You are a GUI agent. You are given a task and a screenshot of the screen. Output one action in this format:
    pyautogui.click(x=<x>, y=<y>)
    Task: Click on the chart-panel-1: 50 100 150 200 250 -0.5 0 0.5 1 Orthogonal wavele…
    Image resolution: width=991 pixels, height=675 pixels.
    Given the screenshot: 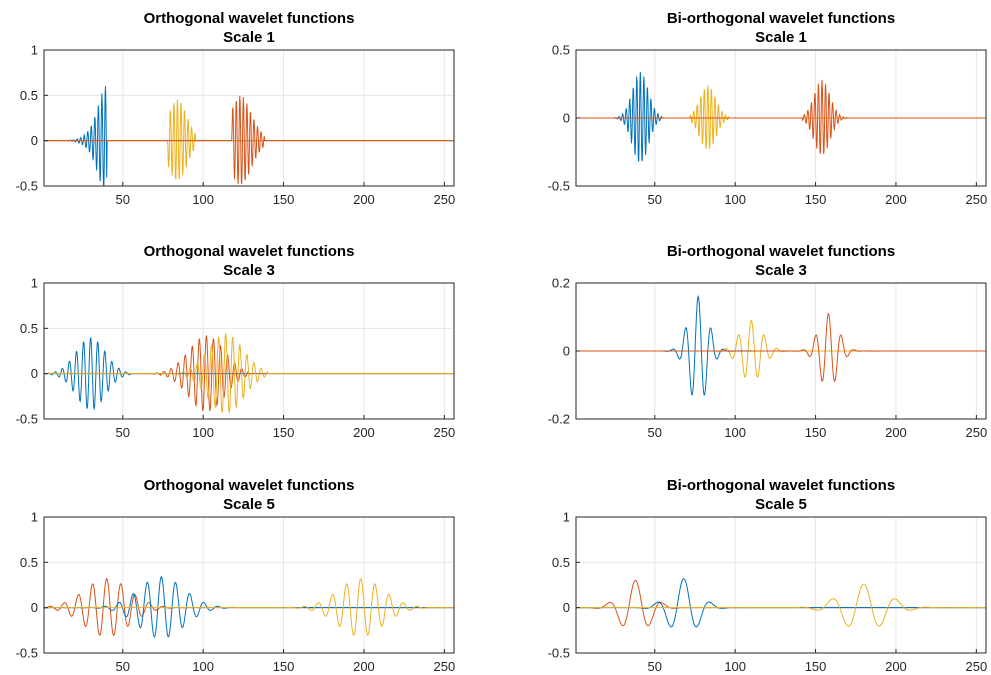 What is the action you would take?
    pyautogui.click(x=236, y=108)
    